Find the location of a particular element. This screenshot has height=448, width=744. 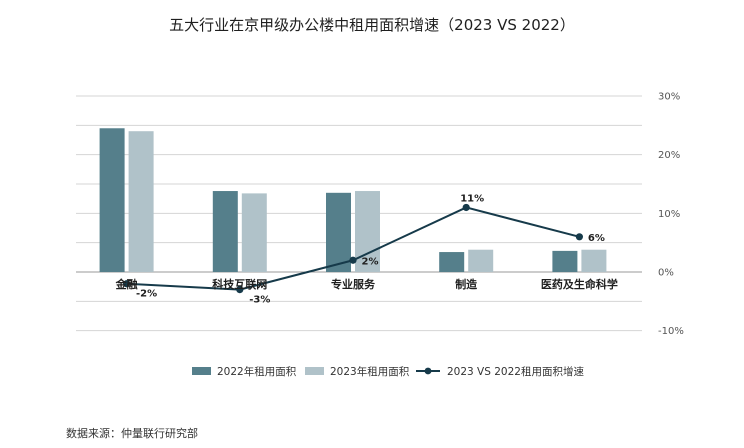

growth-data-label: -3% is located at coordinates (259, 300).